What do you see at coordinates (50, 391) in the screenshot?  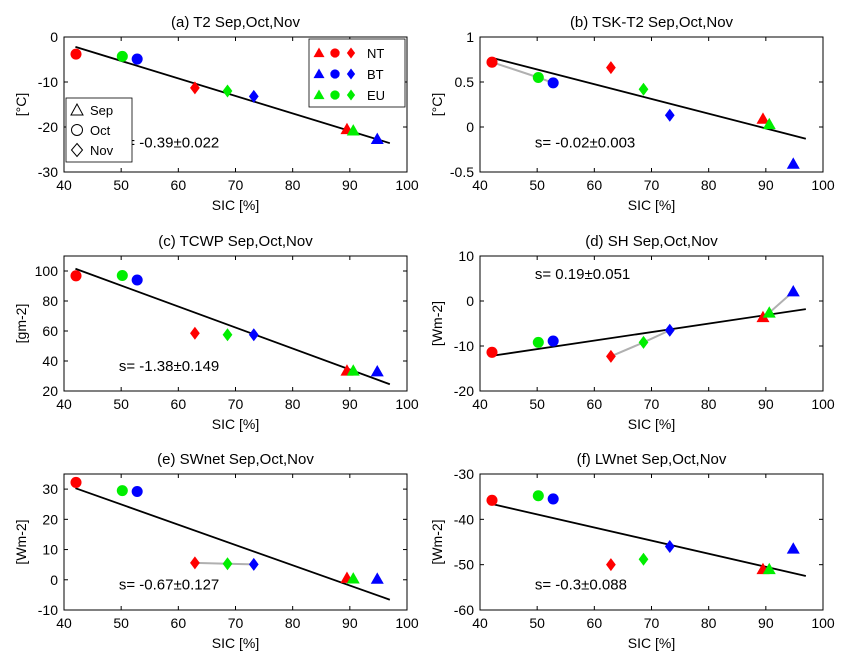 I see `y-tick-label: 20` at bounding box center [50, 391].